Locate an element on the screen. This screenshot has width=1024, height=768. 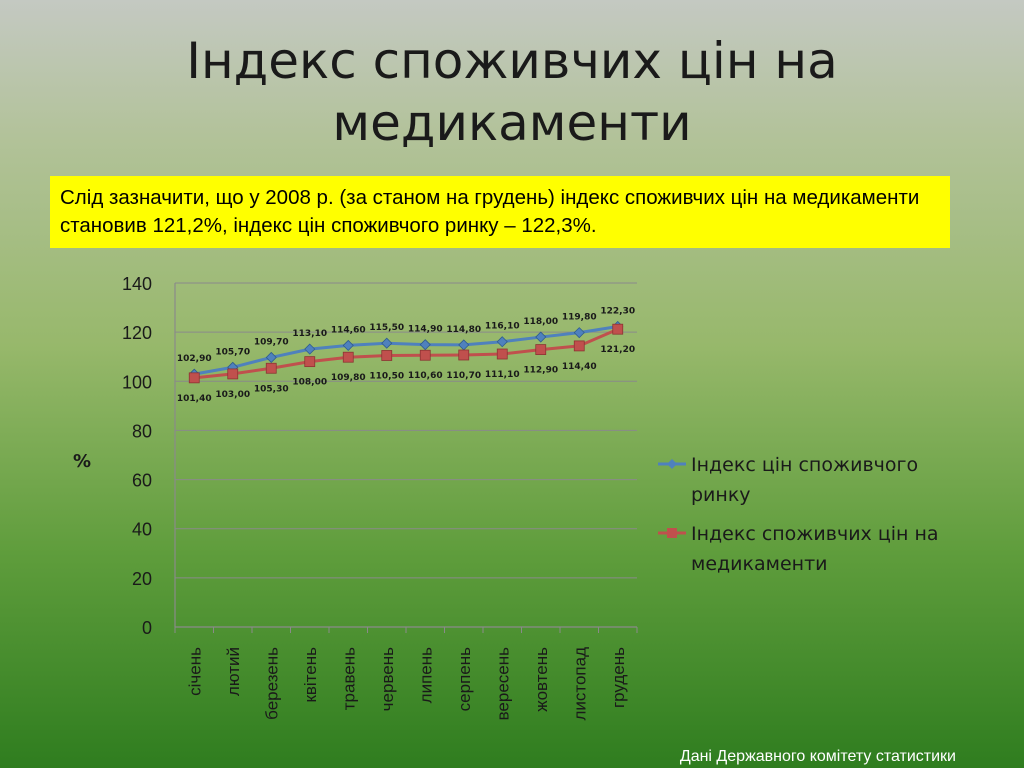
slide-title-line-1: Індекс споживчих цін на is located at coordinates (512, 61).